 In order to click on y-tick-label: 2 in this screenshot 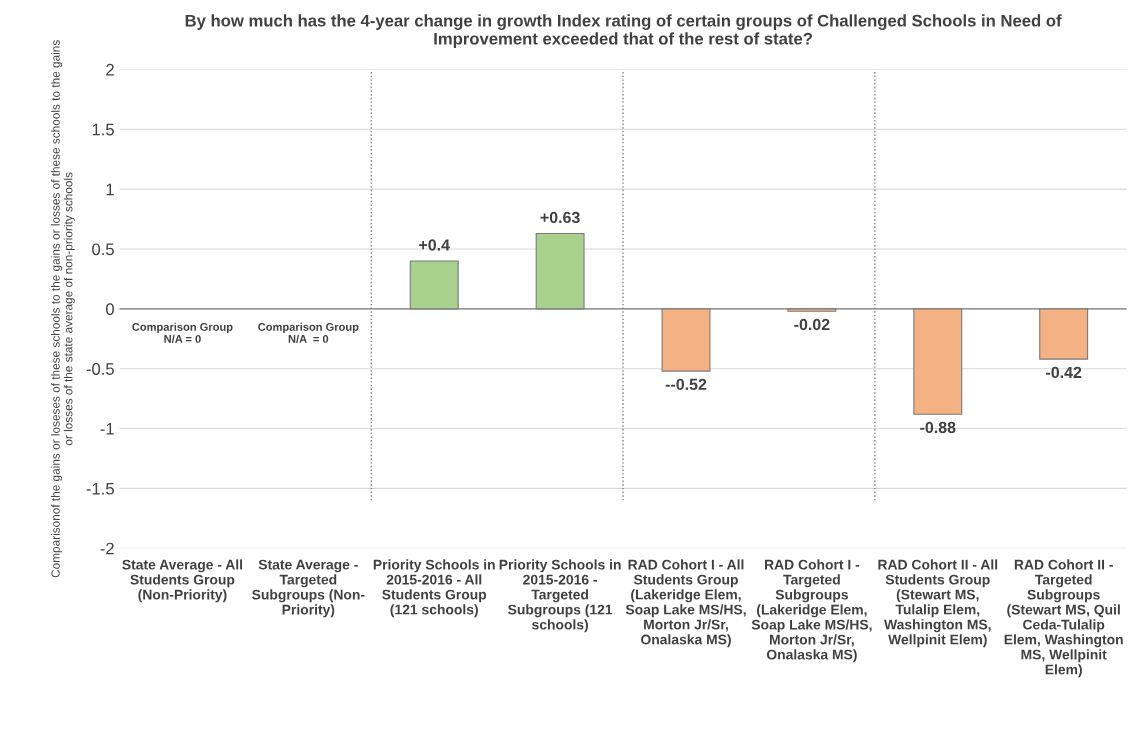, I will do `click(110, 69)`.